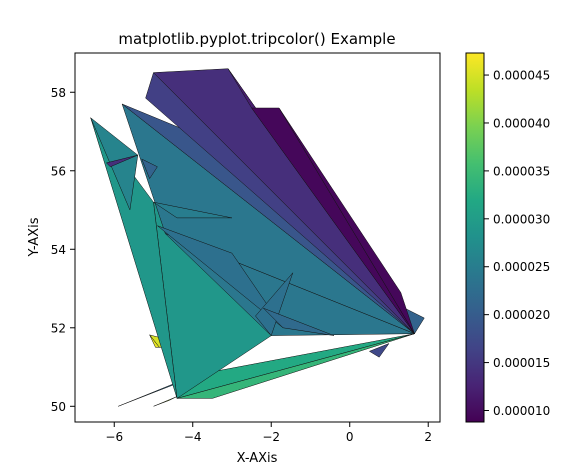 The width and height of the screenshot is (582, 474). I want to click on chart-title: matplotlib.pyplot.tripcolor() Example, so click(256, 39).